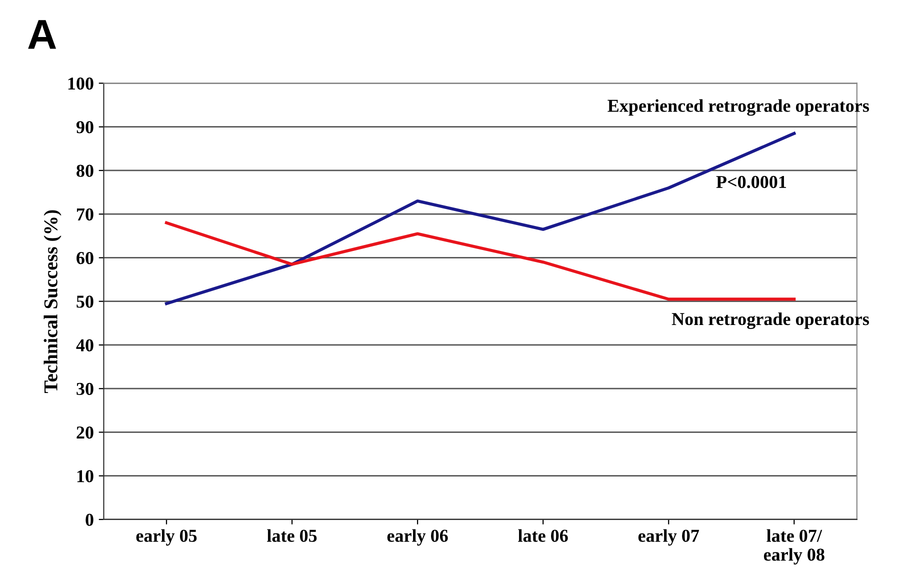  What do you see at coordinates (751, 182) in the screenshot?
I see `annotation: P<0.0001` at bounding box center [751, 182].